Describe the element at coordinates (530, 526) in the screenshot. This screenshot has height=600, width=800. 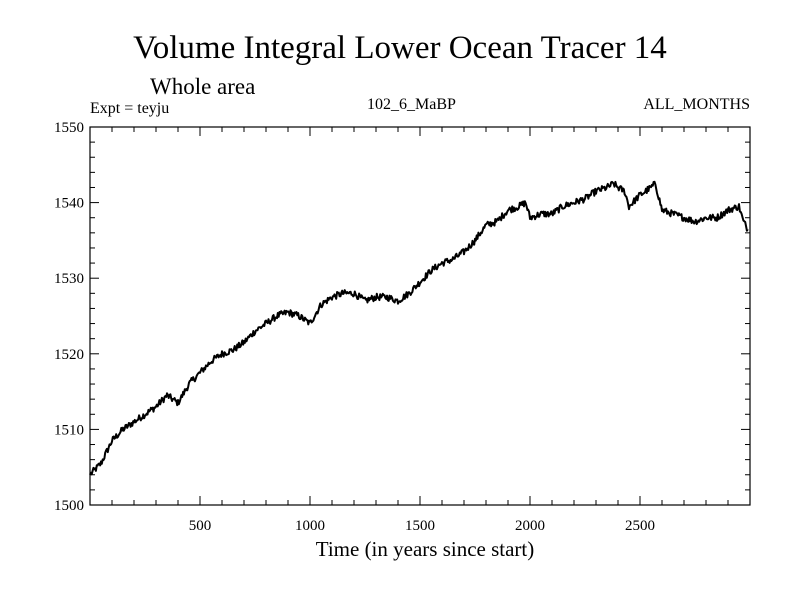
I see `x-tick-label: 2000` at that location.